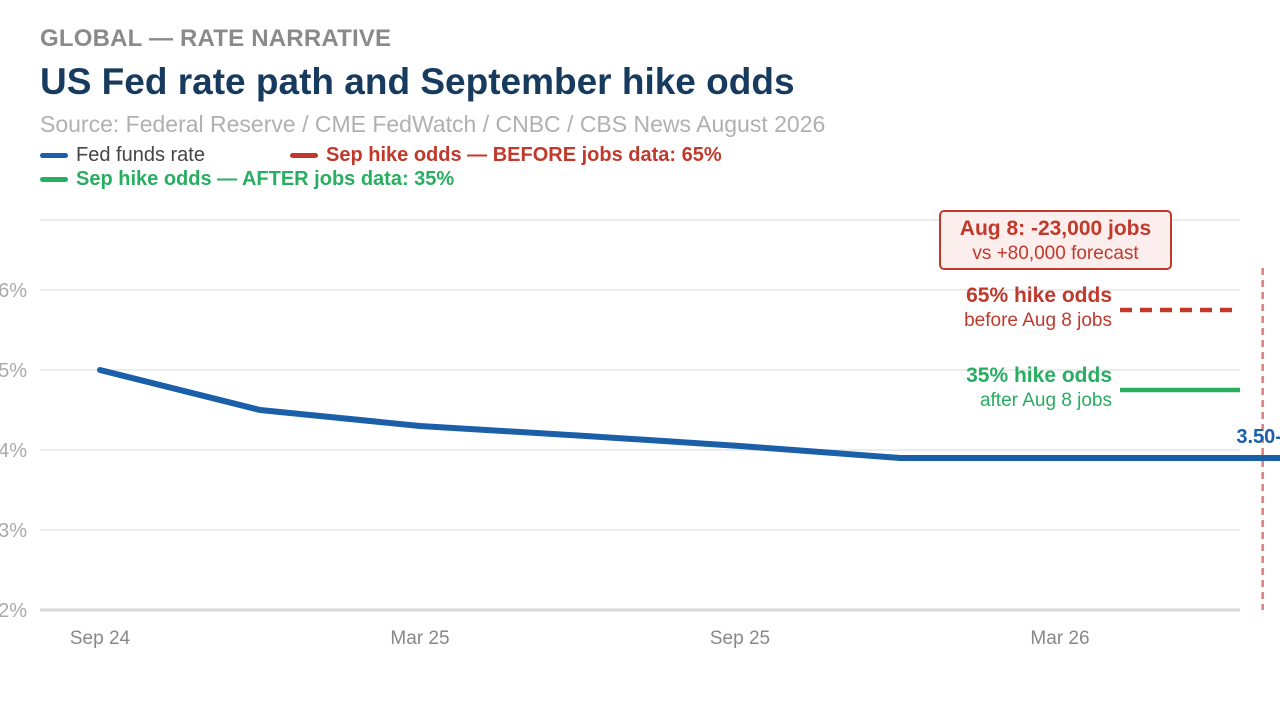 This screenshot has width=1280, height=720. I want to click on legend-label-before: Sep hike odds — BEFORE jobs data: 65%, so click(524, 155).